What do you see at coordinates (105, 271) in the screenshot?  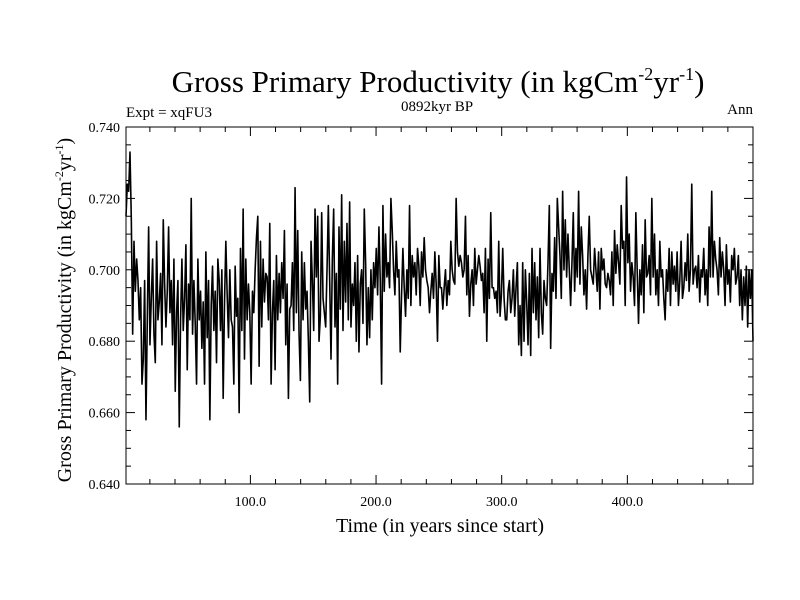 I see `y-tick-label: 0.700` at bounding box center [105, 271].